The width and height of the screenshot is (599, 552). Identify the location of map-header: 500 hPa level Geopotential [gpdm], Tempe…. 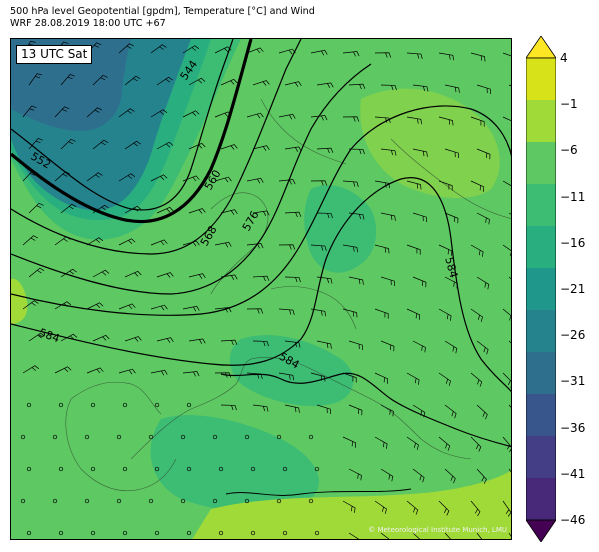
(162, 17).